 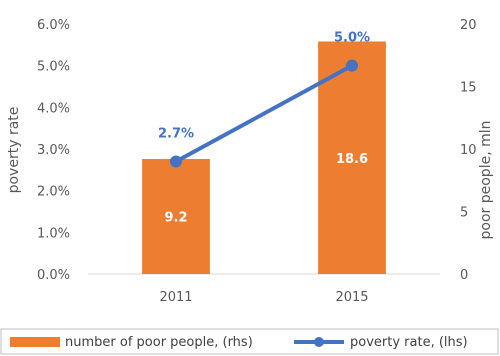 What do you see at coordinates (468, 25) in the screenshot?
I see `y2-tick-label: 20` at bounding box center [468, 25].